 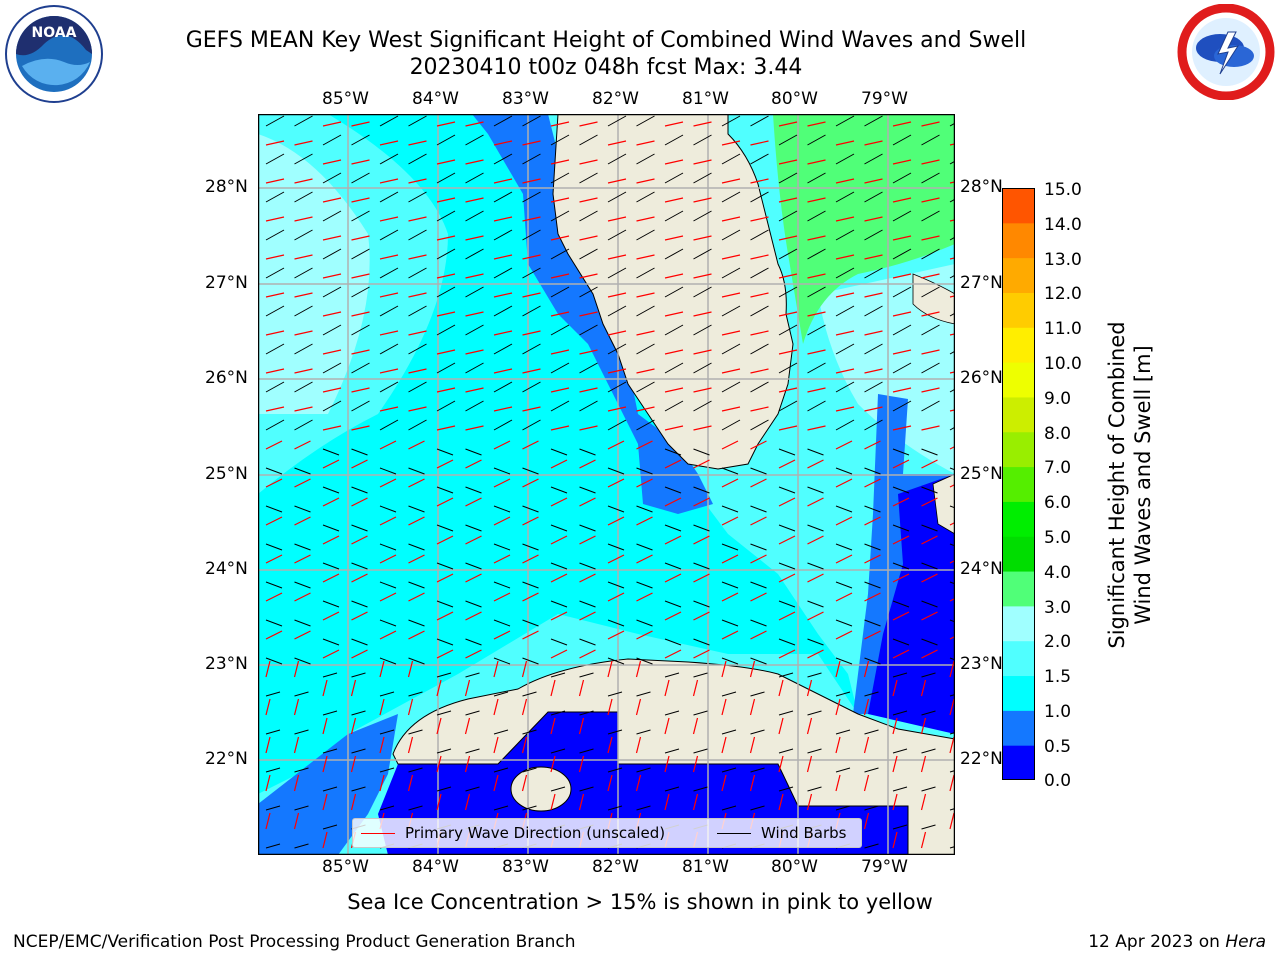 I want to click on lat-label-left: 23°N, so click(x=226, y=664).